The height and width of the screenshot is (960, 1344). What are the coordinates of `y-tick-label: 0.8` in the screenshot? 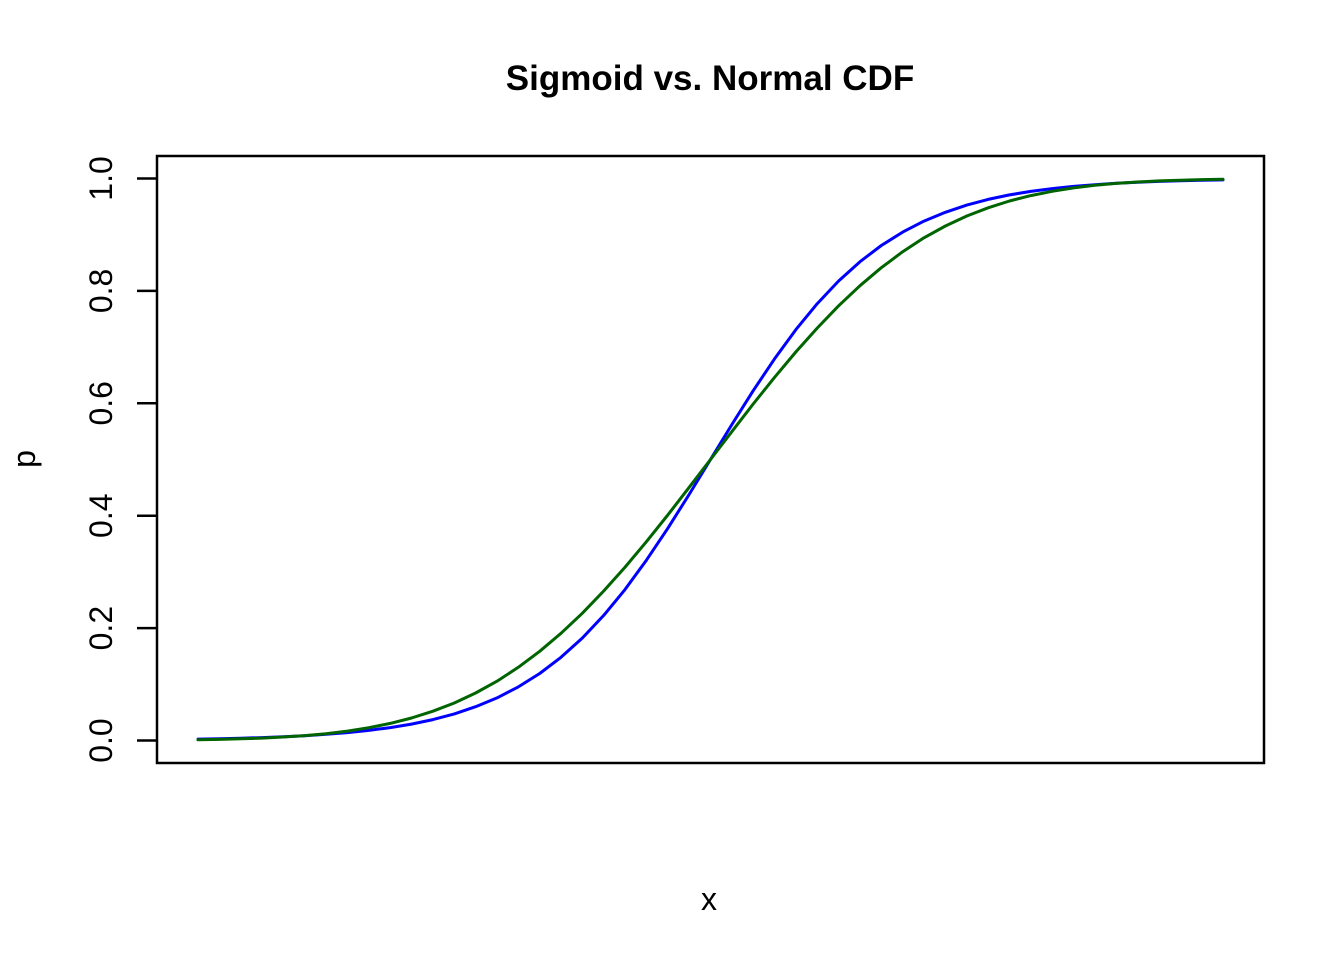 It's located at (101, 291).